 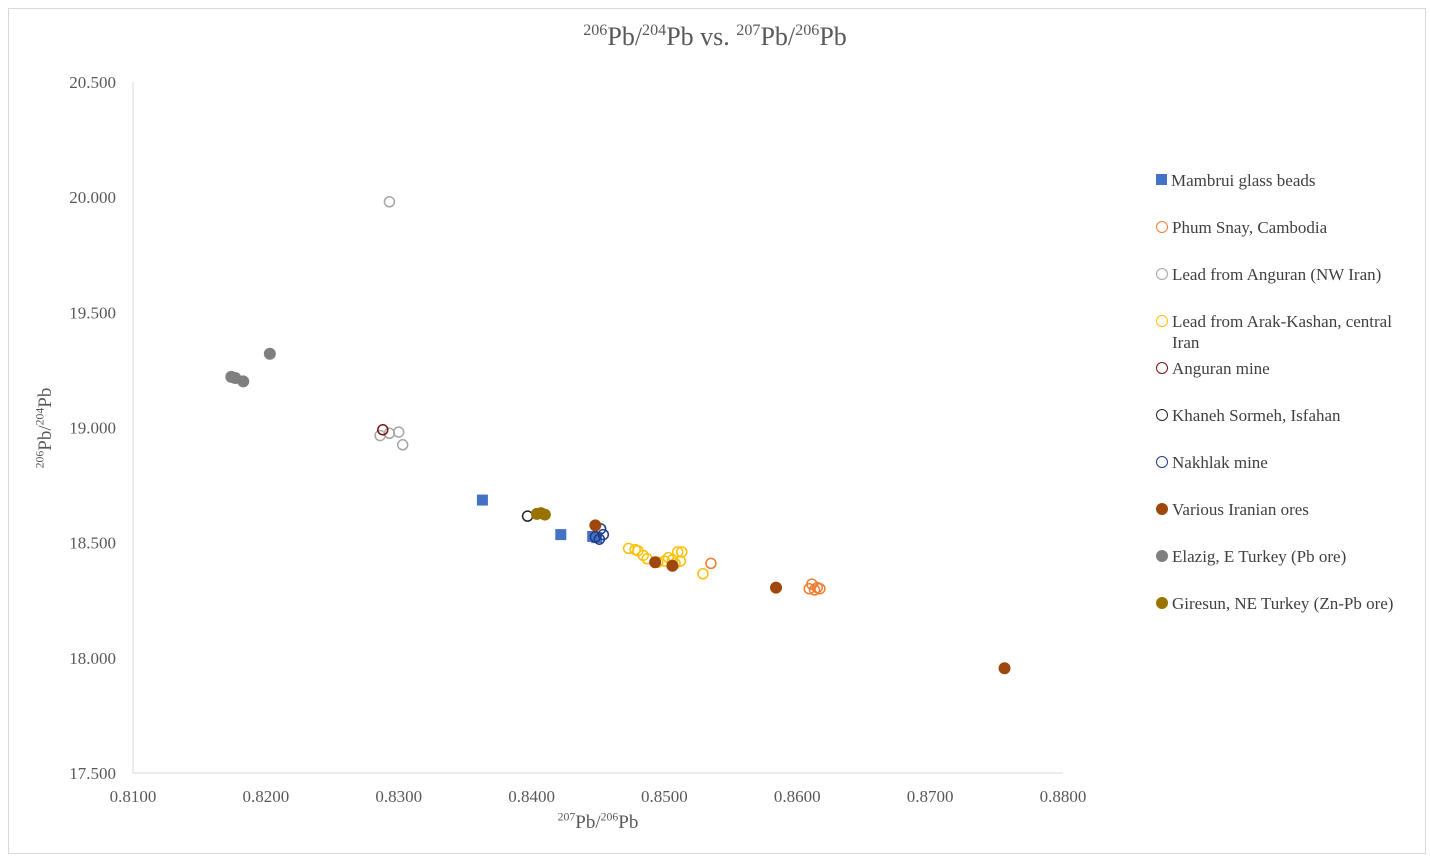 What do you see at coordinates (92, 312) in the screenshot?
I see `y-tick-label: 19.500` at bounding box center [92, 312].